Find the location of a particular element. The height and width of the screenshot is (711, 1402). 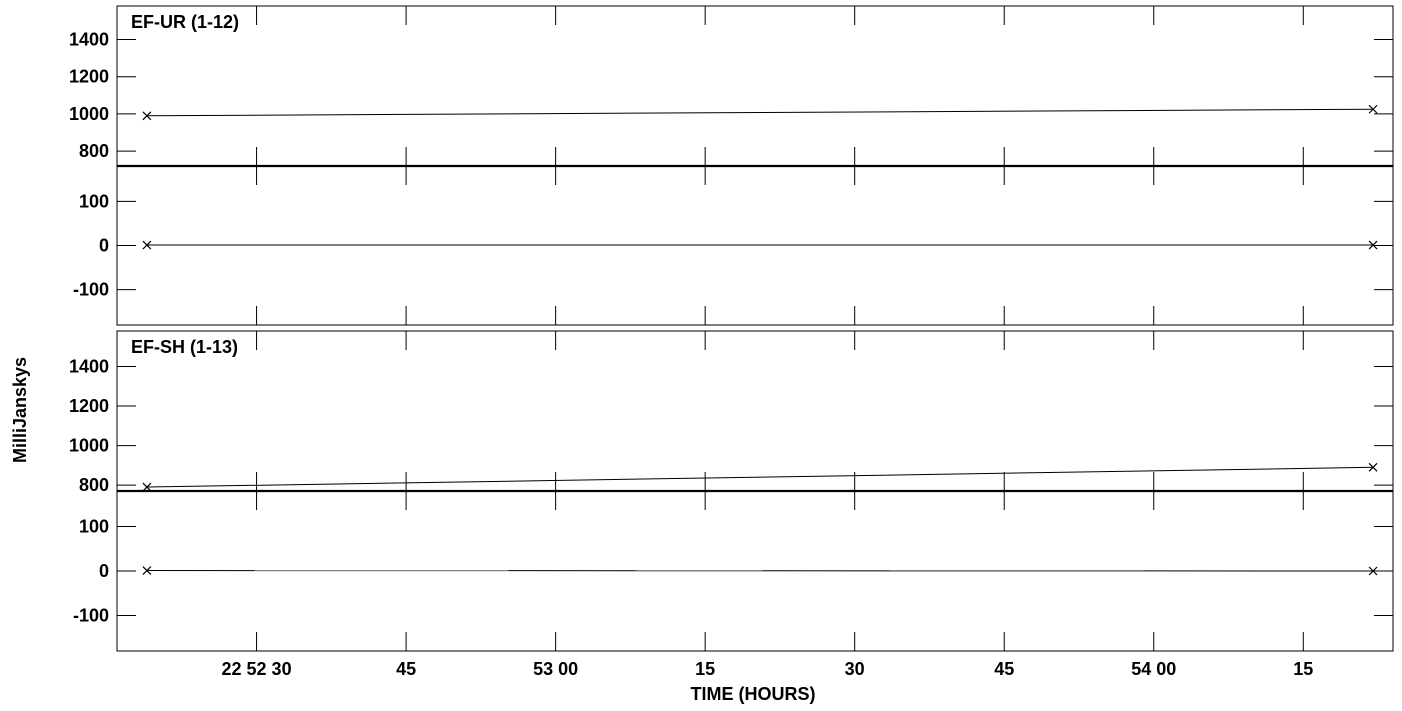

x-tick-label: 54 00 is located at coordinates (1153, 669).